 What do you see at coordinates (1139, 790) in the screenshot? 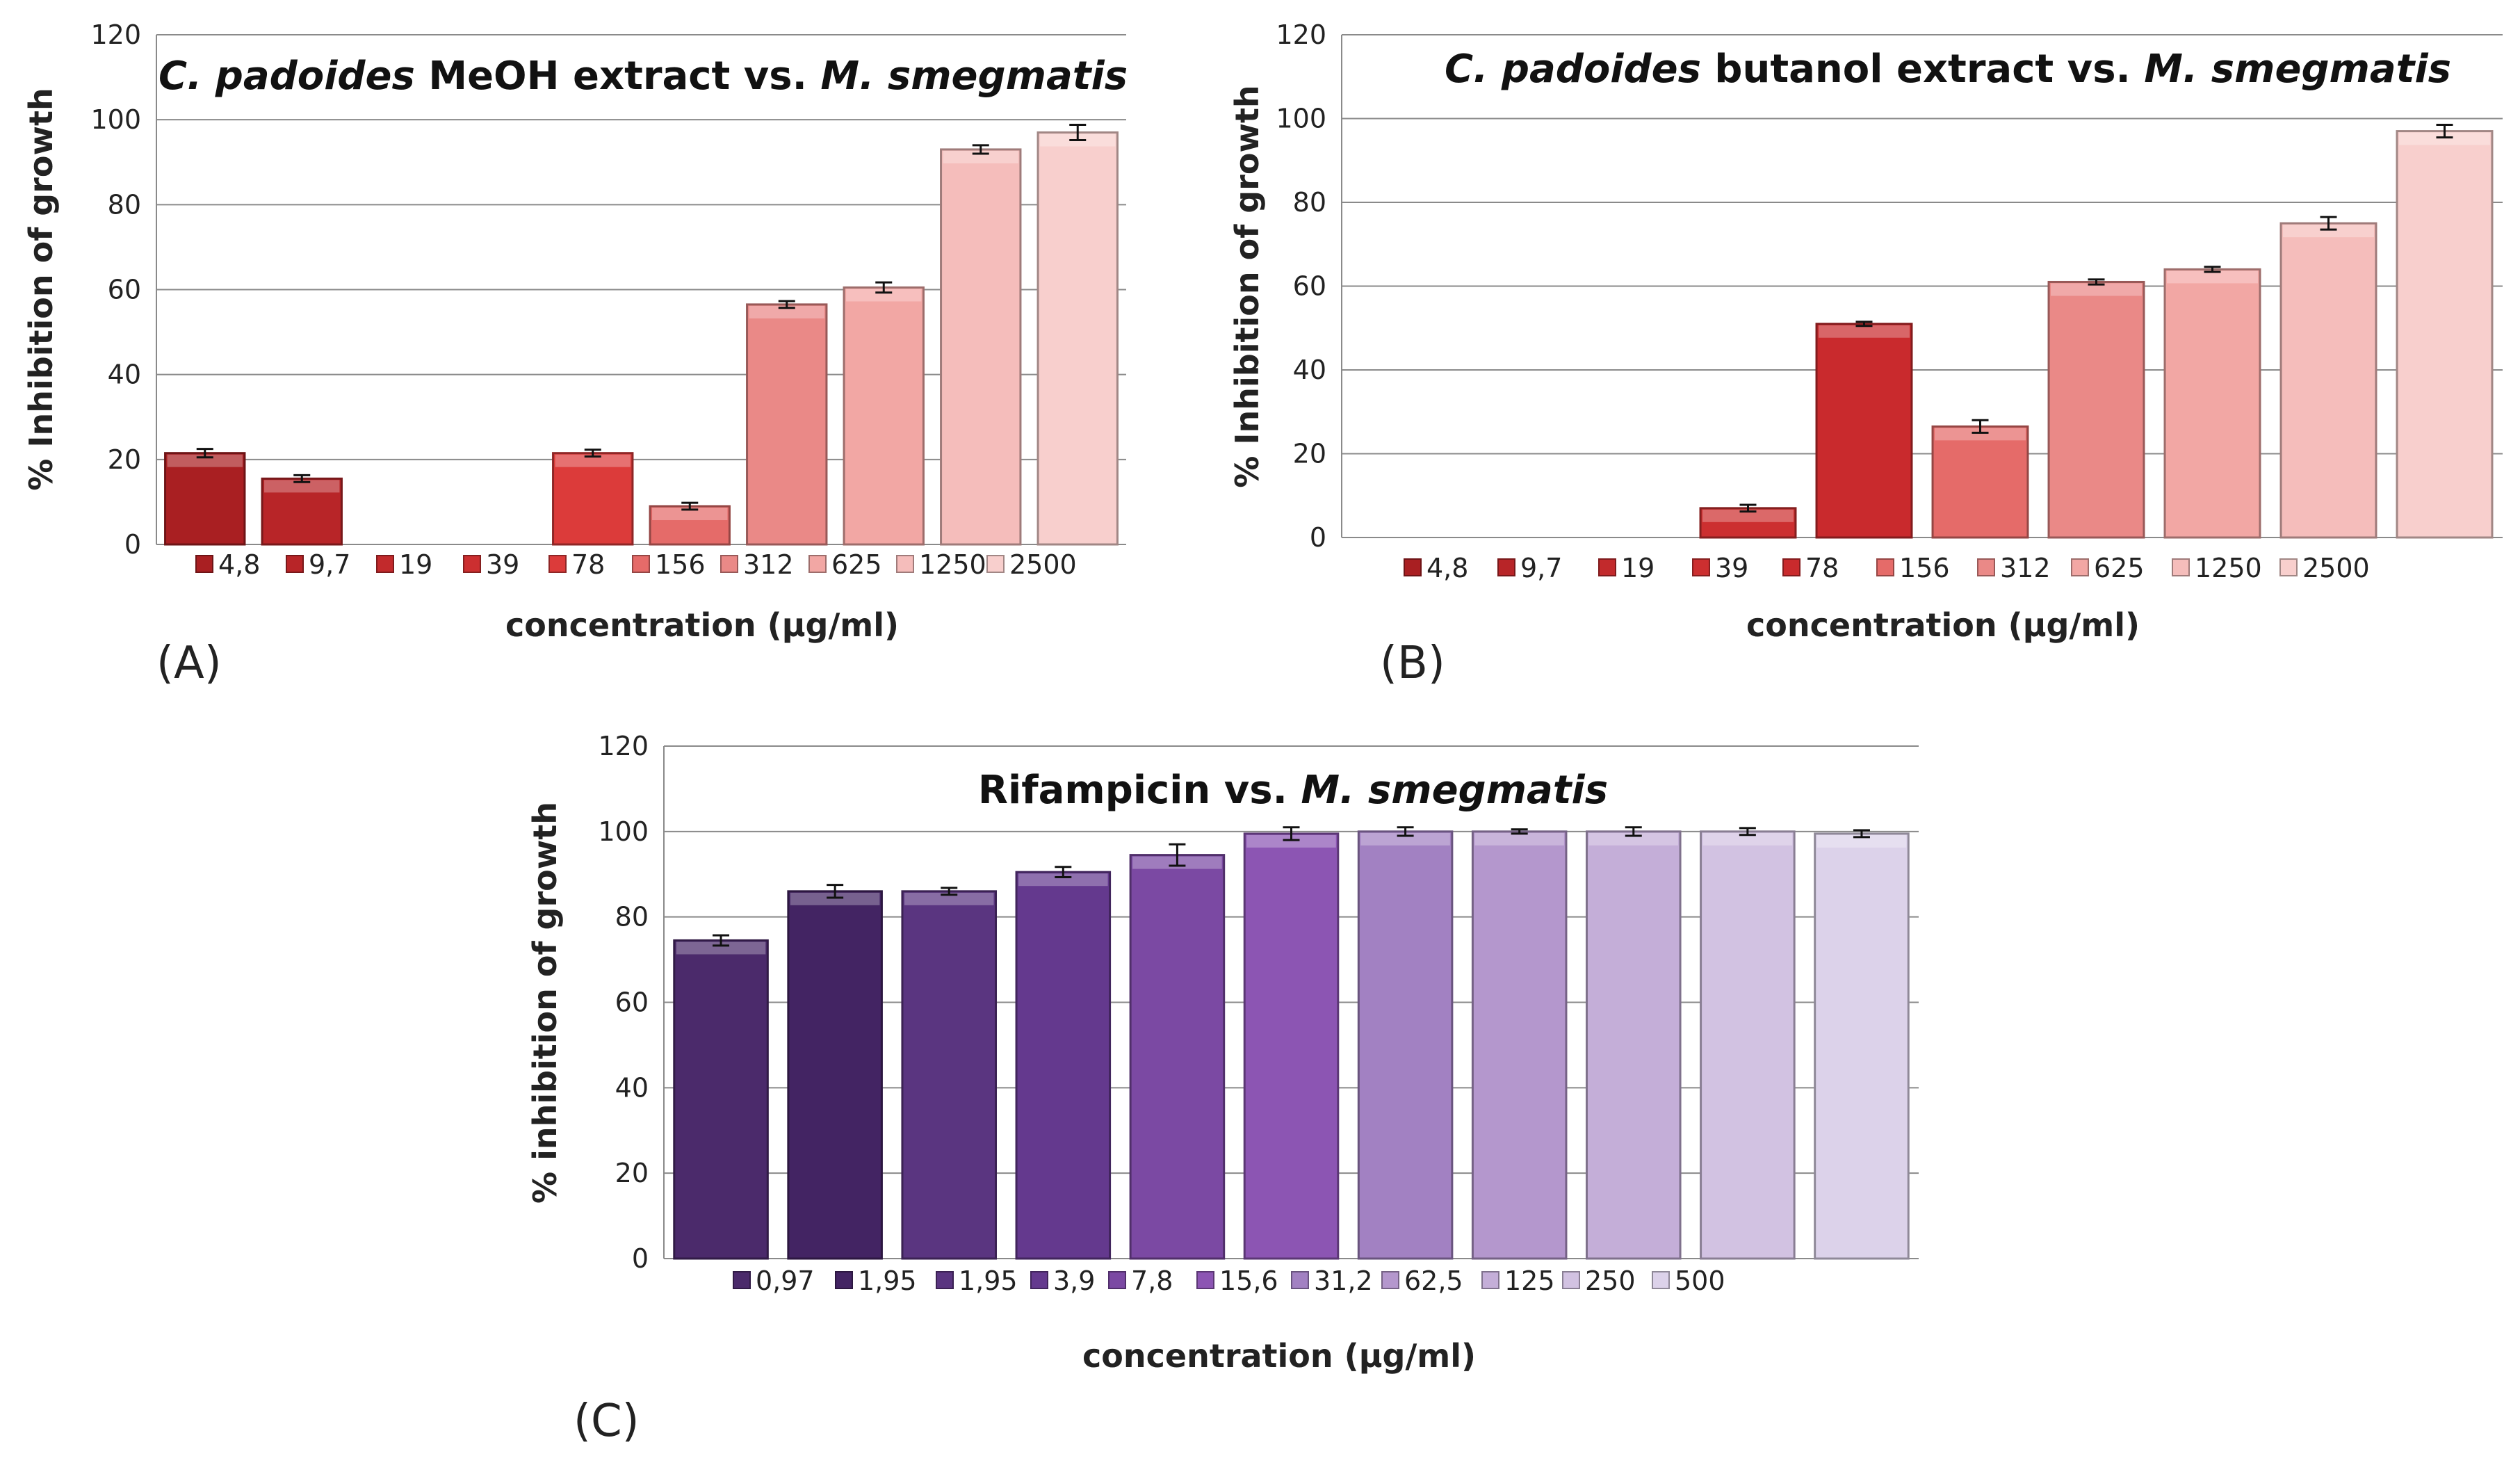
I see `chart-title-part: Rifampicin vs.` at bounding box center [1139, 790].